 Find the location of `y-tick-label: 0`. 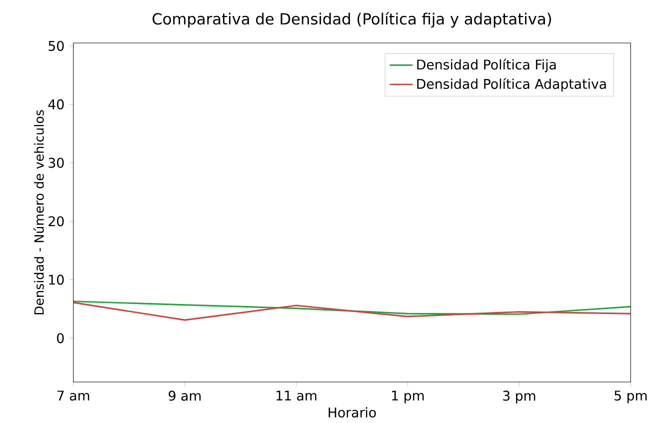

y-tick-label: 0 is located at coordinates (60, 338).